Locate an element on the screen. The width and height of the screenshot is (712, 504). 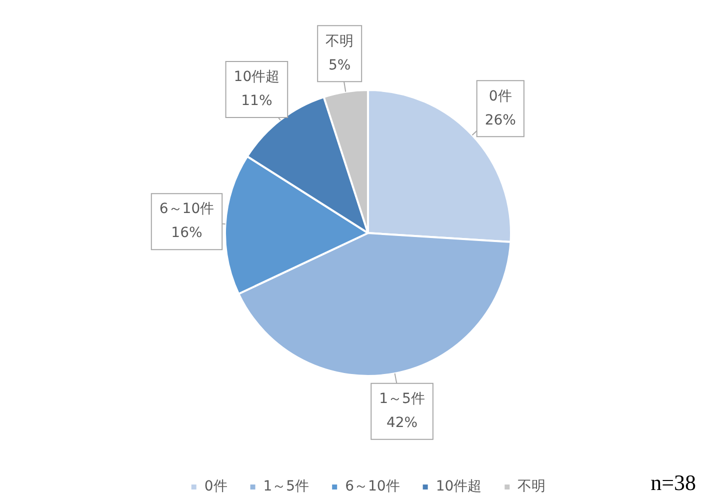
legend-label: 1～5件 is located at coordinates (286, 486).